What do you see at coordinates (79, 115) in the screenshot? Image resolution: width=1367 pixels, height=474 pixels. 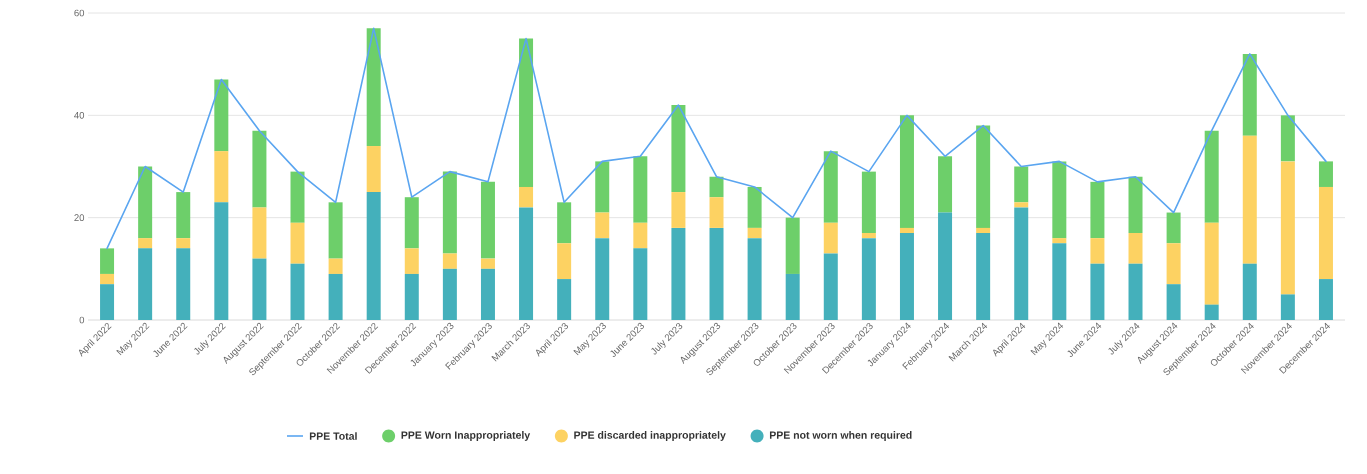 I see `y-tick-label: 40` at bounding box center [79, 115].